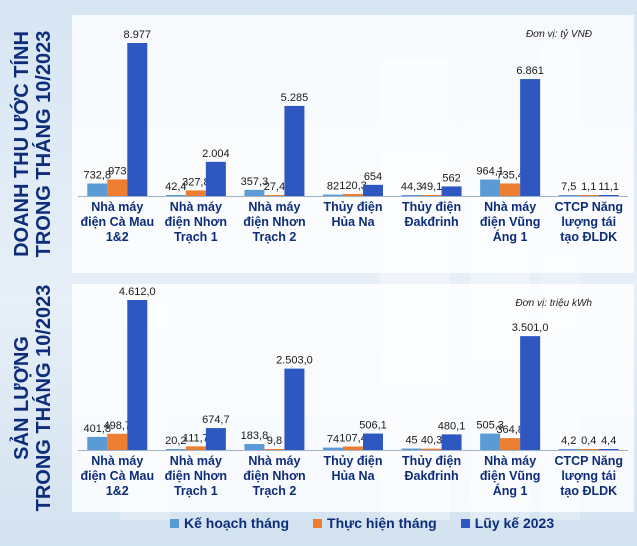 This screenshot has height=546, width=637. What do you see at coordinates (431, 476) in the screenshot?
I see `category-label: Đakđrinh` at bounding box center [431, 476].